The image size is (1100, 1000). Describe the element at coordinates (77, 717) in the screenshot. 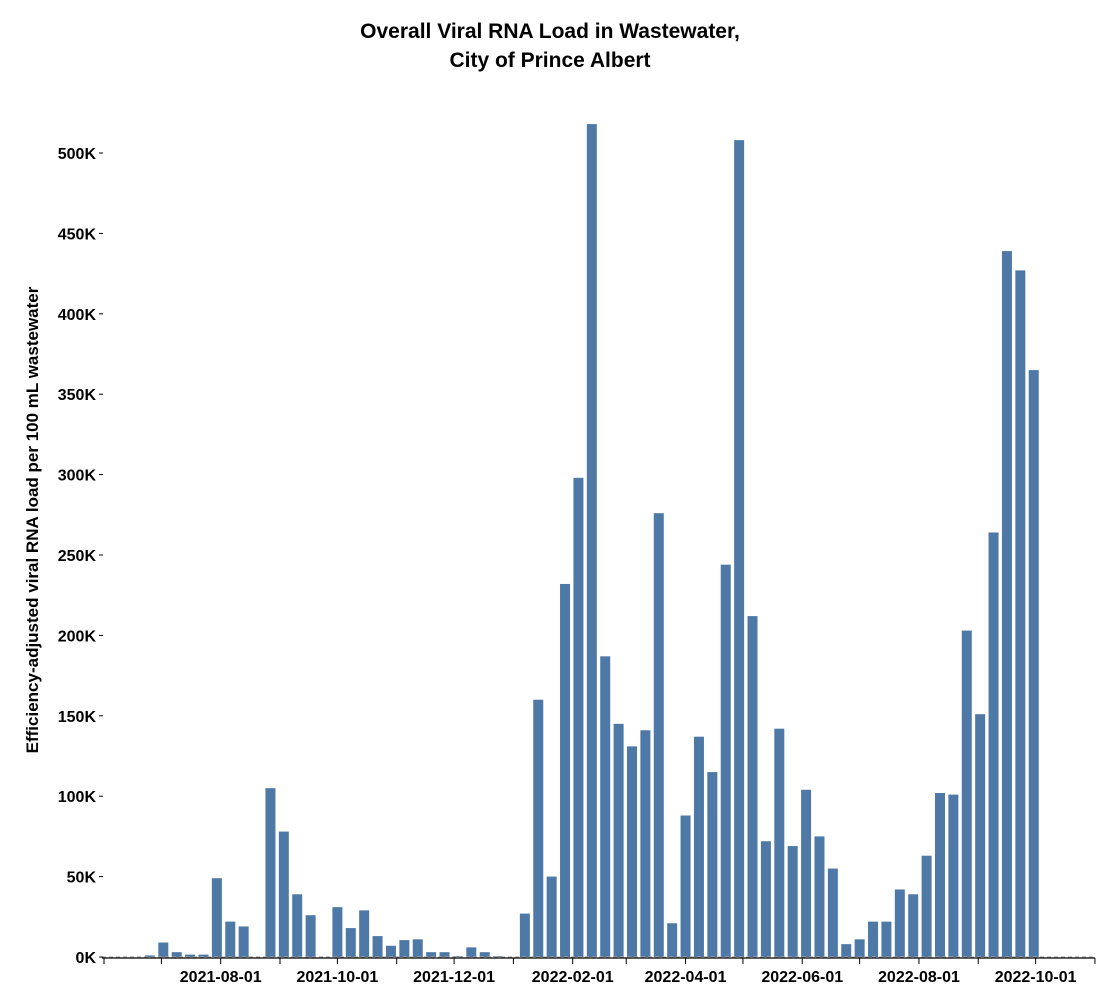

I see `y-tick-label: 150K` at that location.